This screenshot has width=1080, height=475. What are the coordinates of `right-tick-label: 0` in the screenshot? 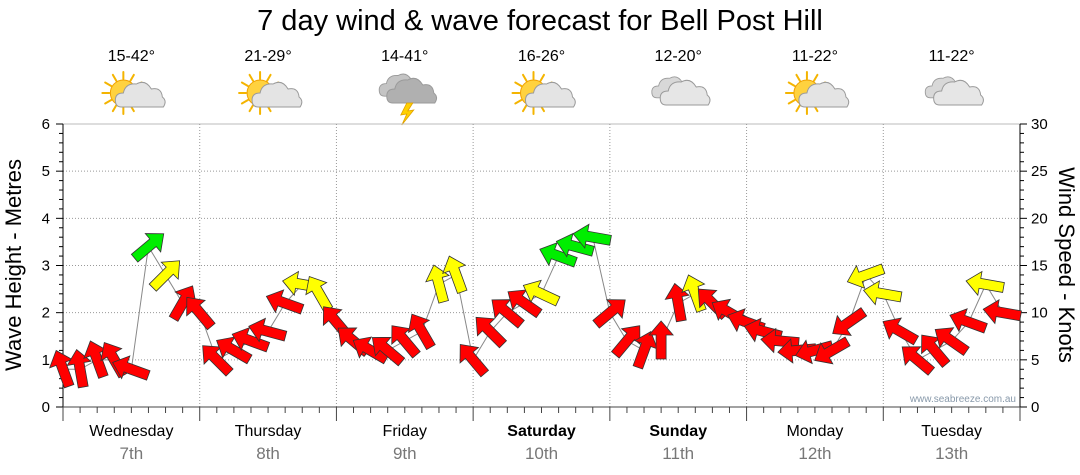 It's located at (1035, 407).